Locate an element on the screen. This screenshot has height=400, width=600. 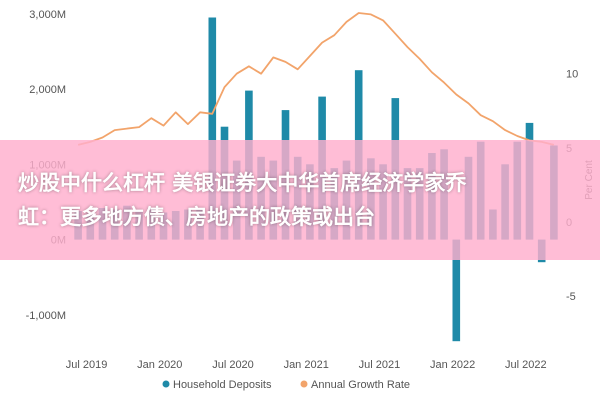
legend-marker-annual-growth-rate is located at coordinates (304, 384).